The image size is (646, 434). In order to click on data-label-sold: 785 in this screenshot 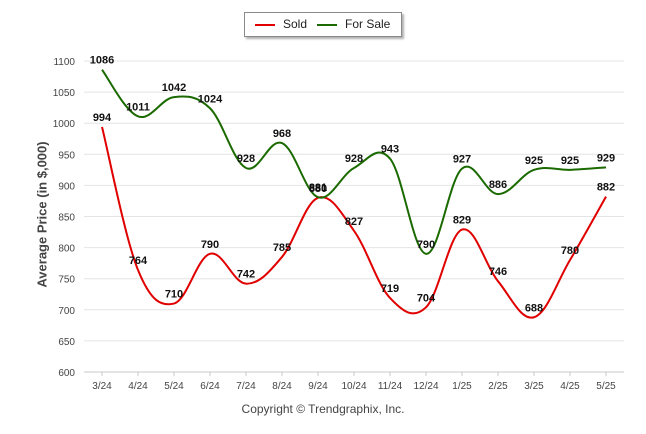, I will do `click(282, 248)`.